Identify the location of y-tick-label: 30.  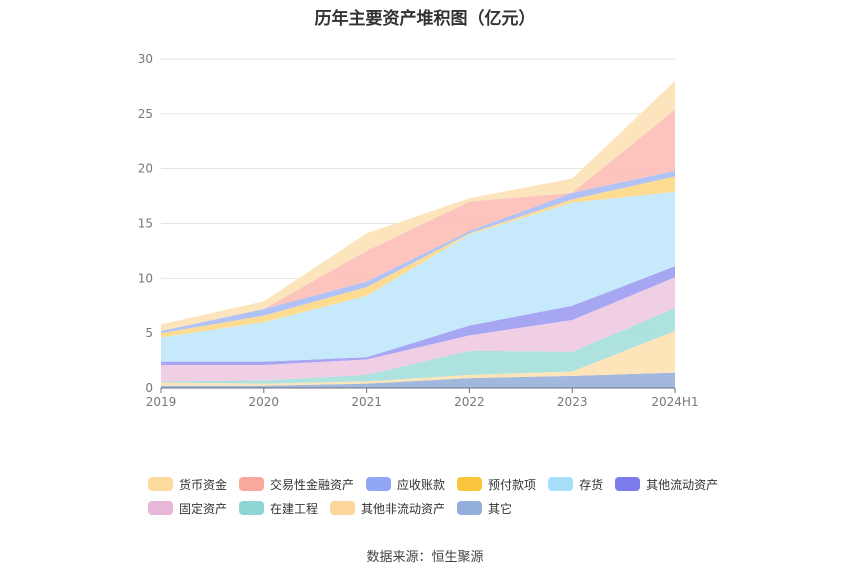
(145, 59).